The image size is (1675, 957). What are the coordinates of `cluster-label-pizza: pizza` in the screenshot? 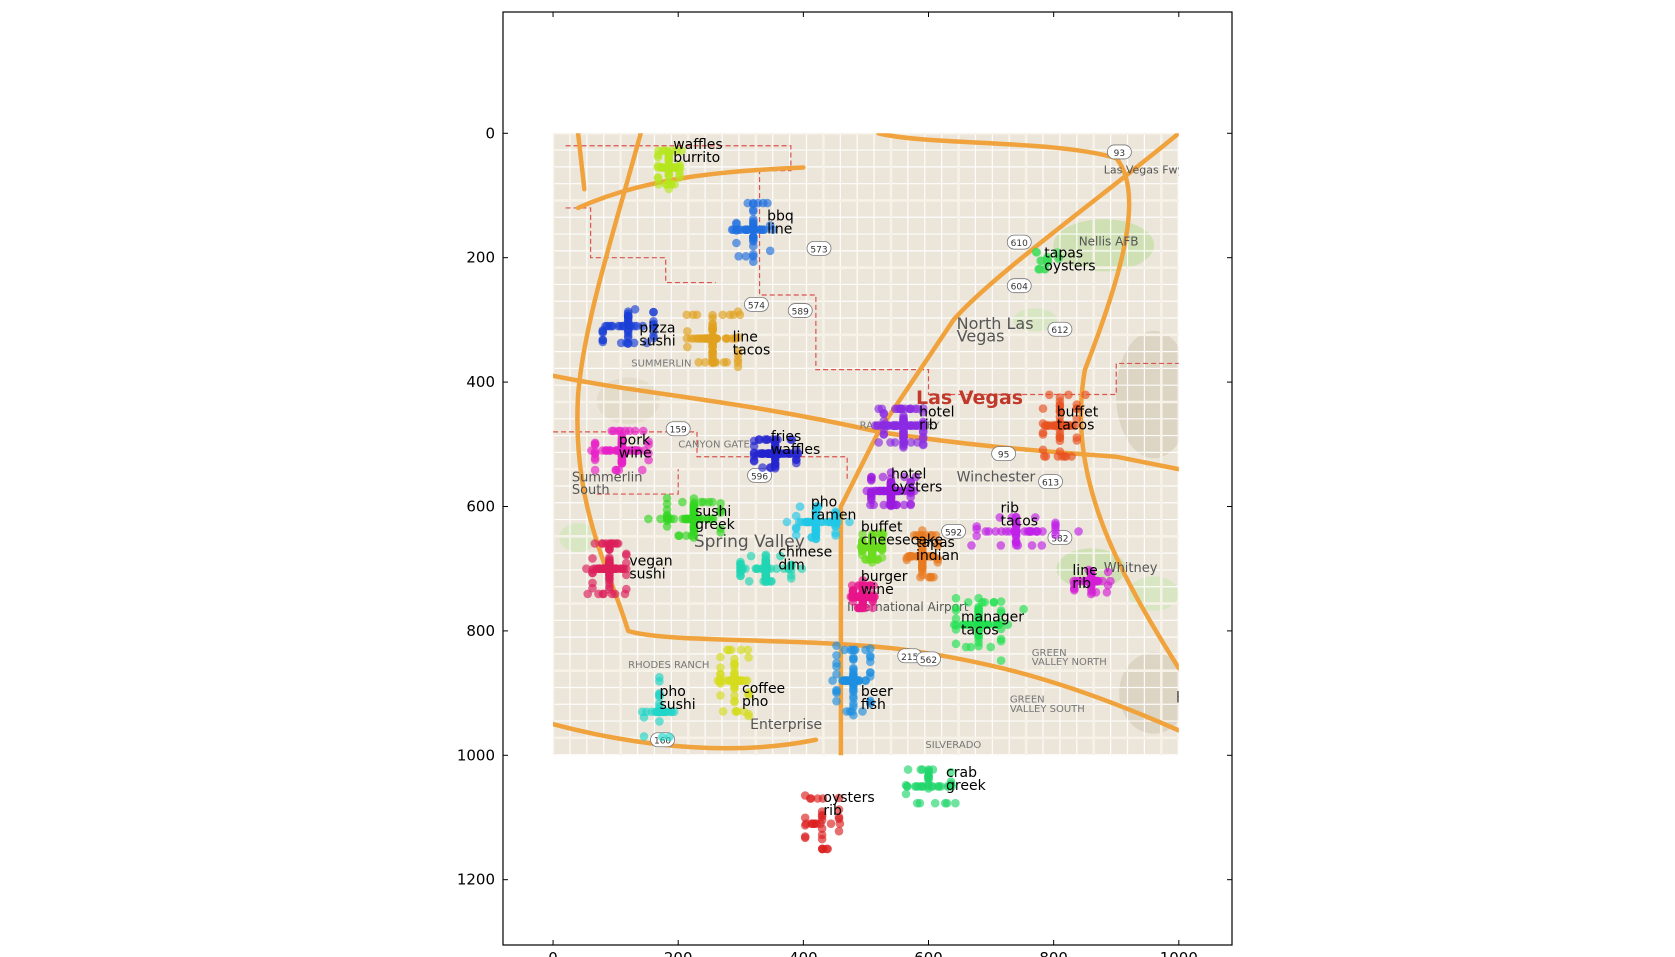 It's located at (657, 328).